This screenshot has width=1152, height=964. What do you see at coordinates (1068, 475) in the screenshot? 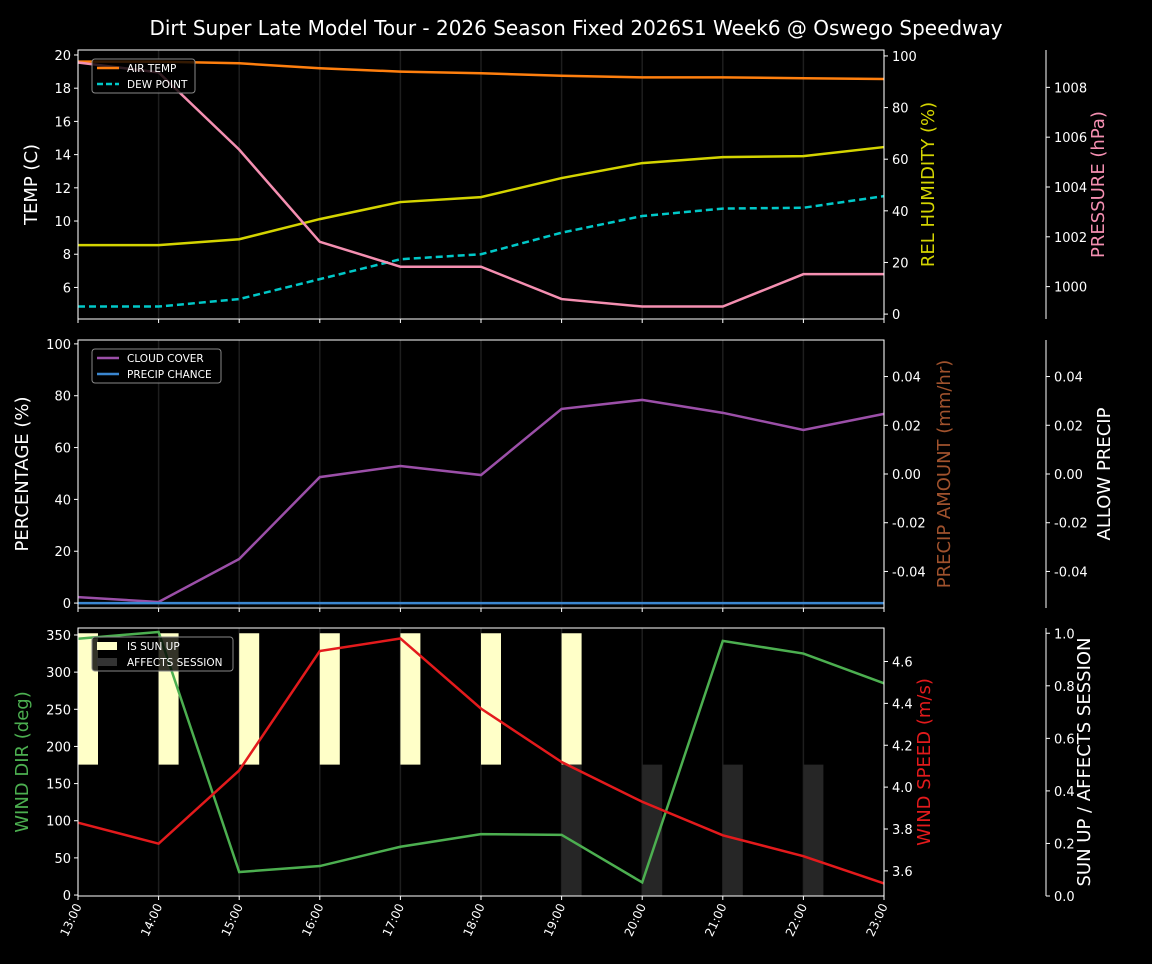
I see `third-tick-label: 0.00` at bounding box center [1068, 475].